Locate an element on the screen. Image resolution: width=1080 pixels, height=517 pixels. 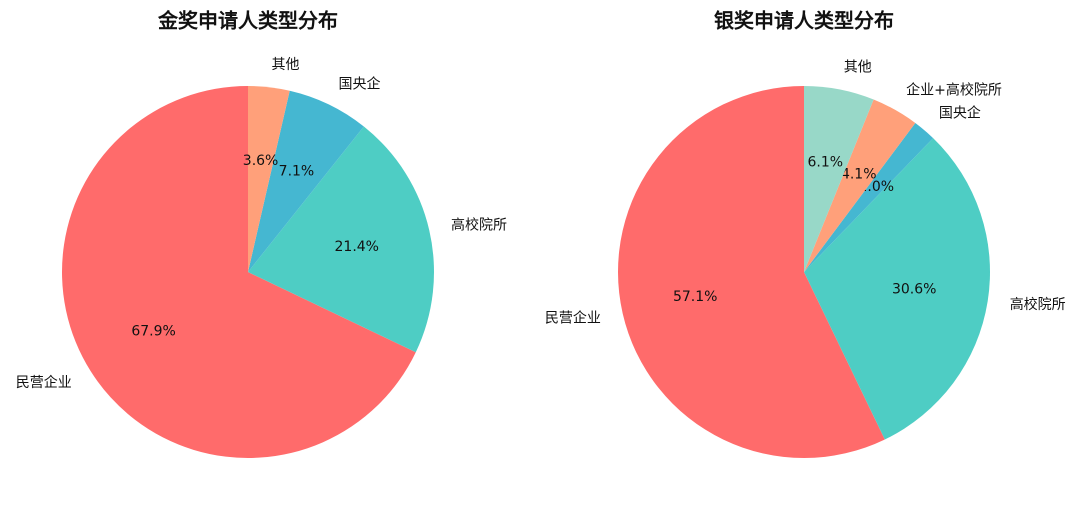
value-label: 4.1% is located at coordinates (859, 175).